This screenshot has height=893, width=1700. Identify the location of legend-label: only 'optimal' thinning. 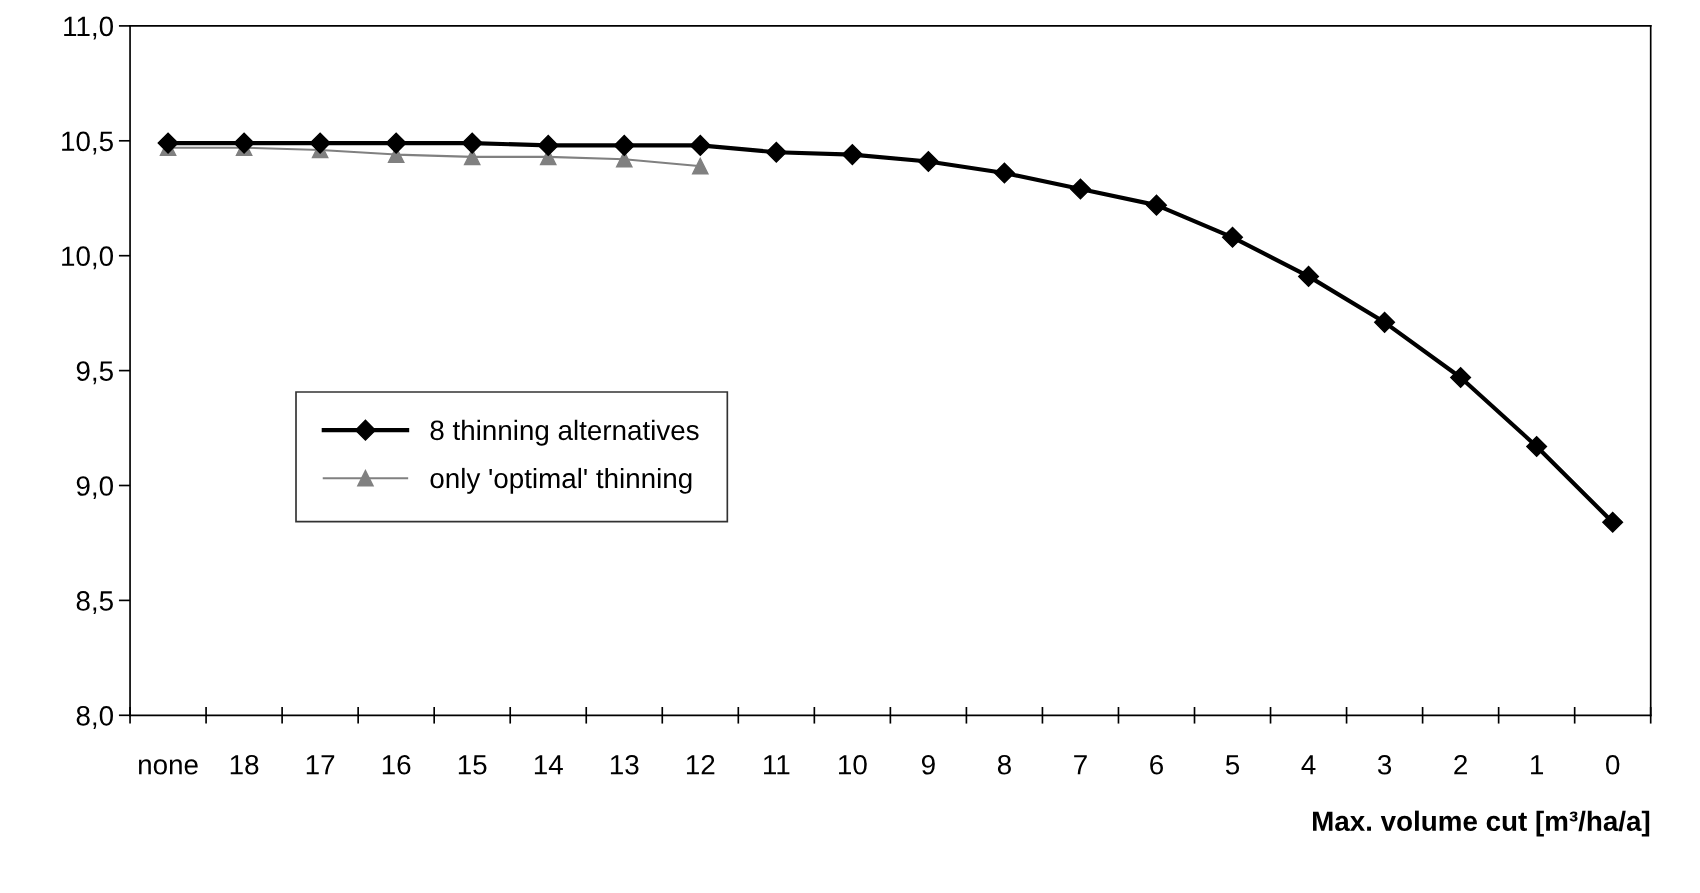
(561, 480).